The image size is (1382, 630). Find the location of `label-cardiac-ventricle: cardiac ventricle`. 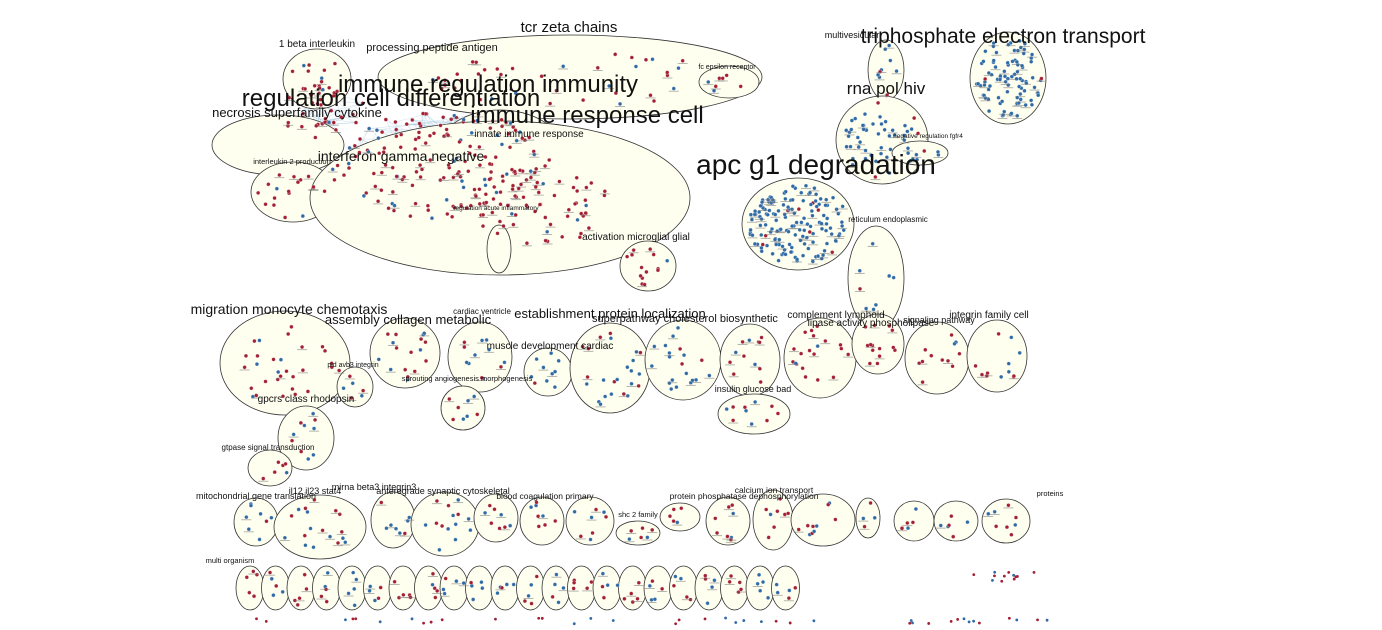

label-cardiac-ventricle: cardiac ventricle is located at coordinates (482, 311).